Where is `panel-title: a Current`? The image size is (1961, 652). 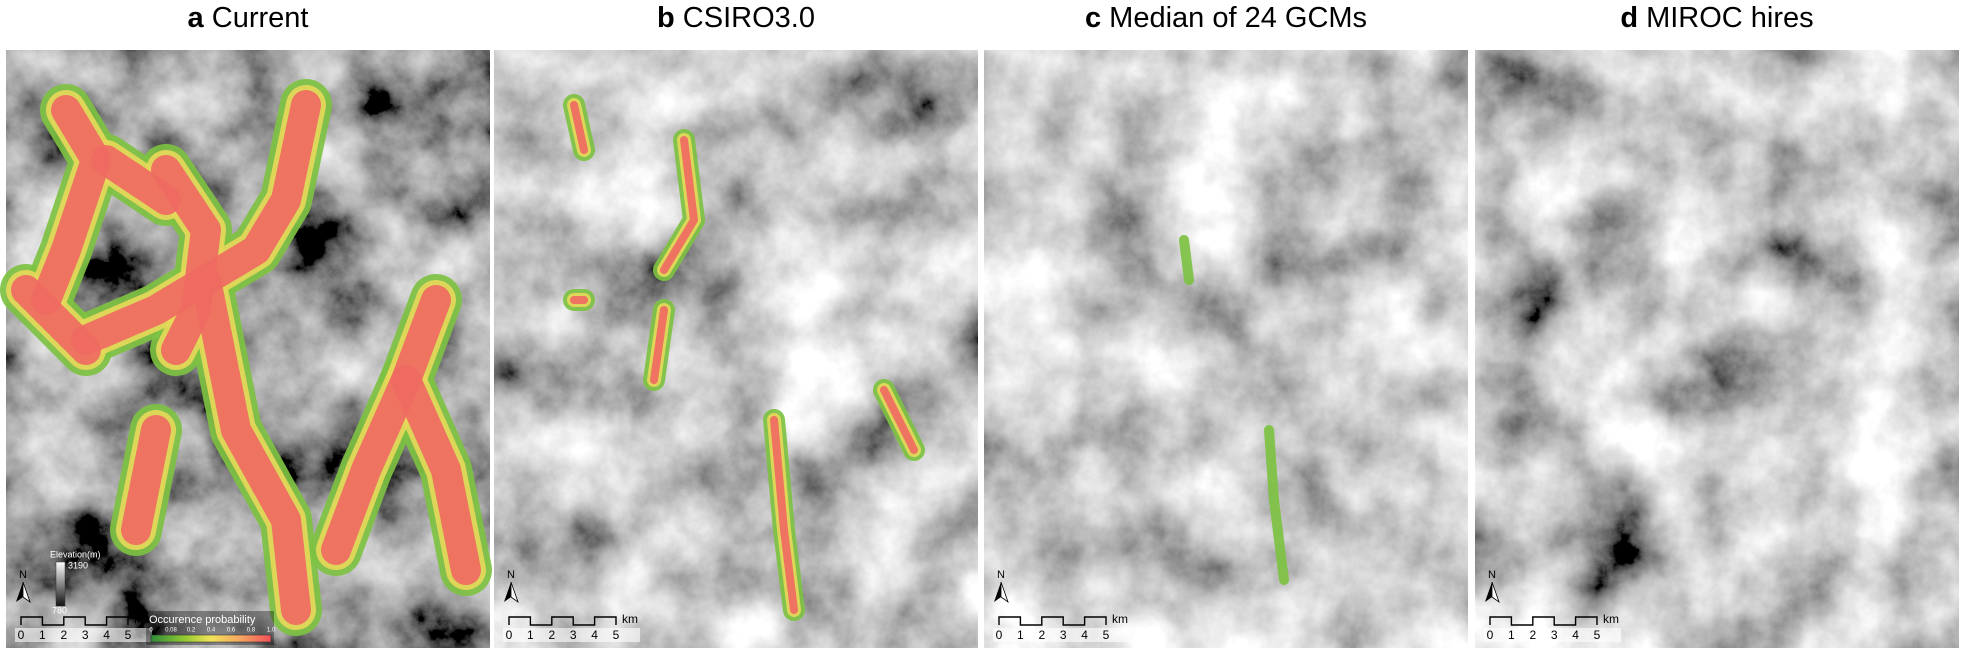 panel-title: a Current is located at coordinates (248, 18).